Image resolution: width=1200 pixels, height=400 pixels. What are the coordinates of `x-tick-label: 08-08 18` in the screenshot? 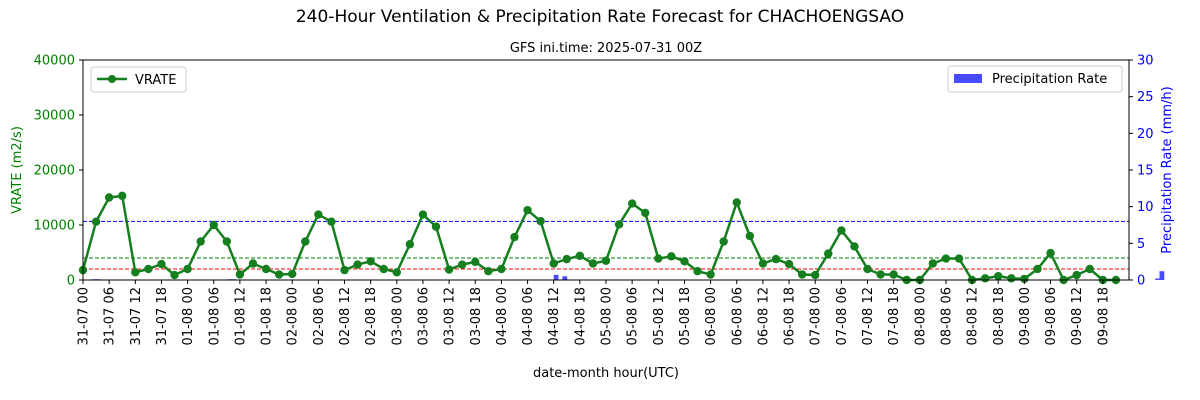 It's located at (999, 316).